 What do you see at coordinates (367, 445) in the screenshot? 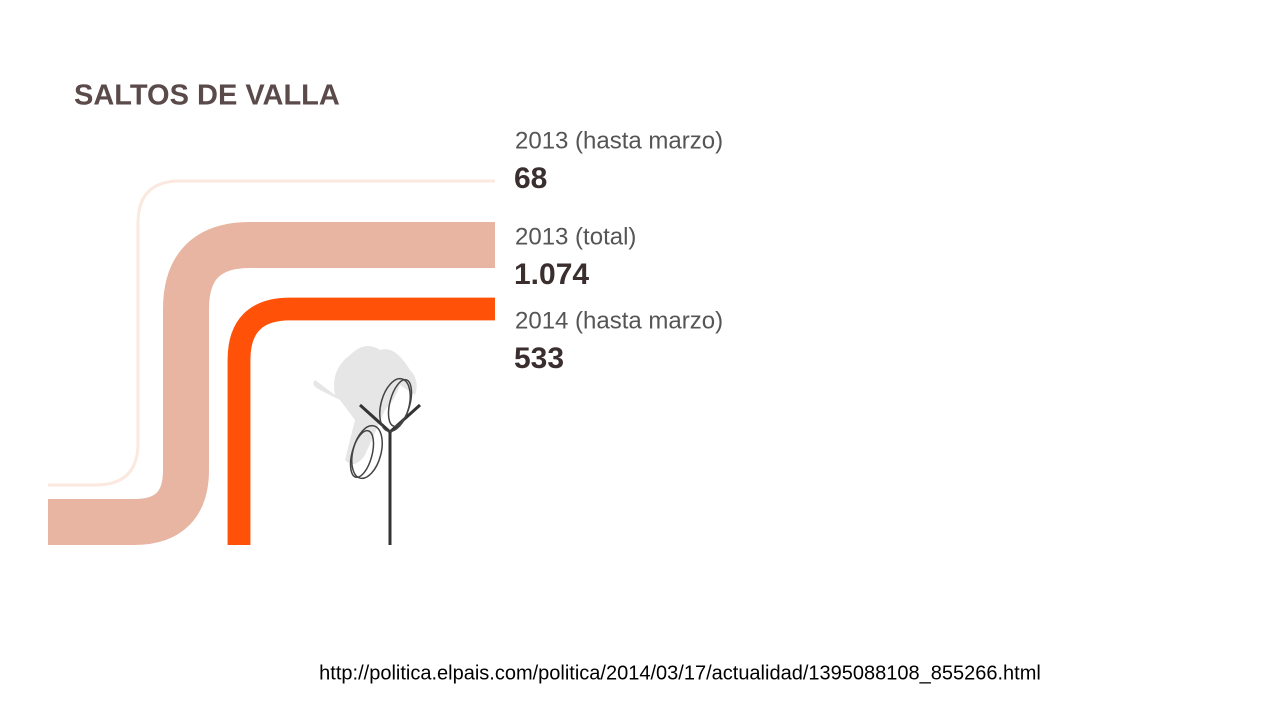
I see `jumper-illustration` at bounding box center [367, 445].